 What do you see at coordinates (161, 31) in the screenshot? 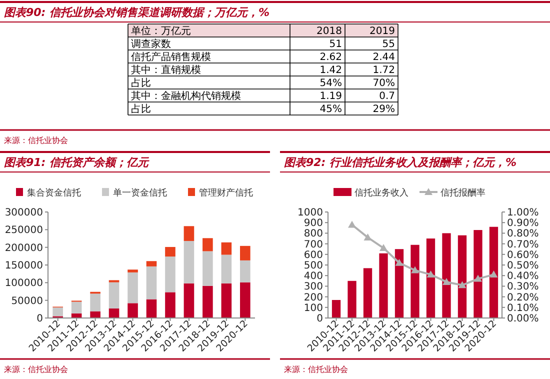
I see `text: 单位：万亿元` at bounding box center [161, 31].